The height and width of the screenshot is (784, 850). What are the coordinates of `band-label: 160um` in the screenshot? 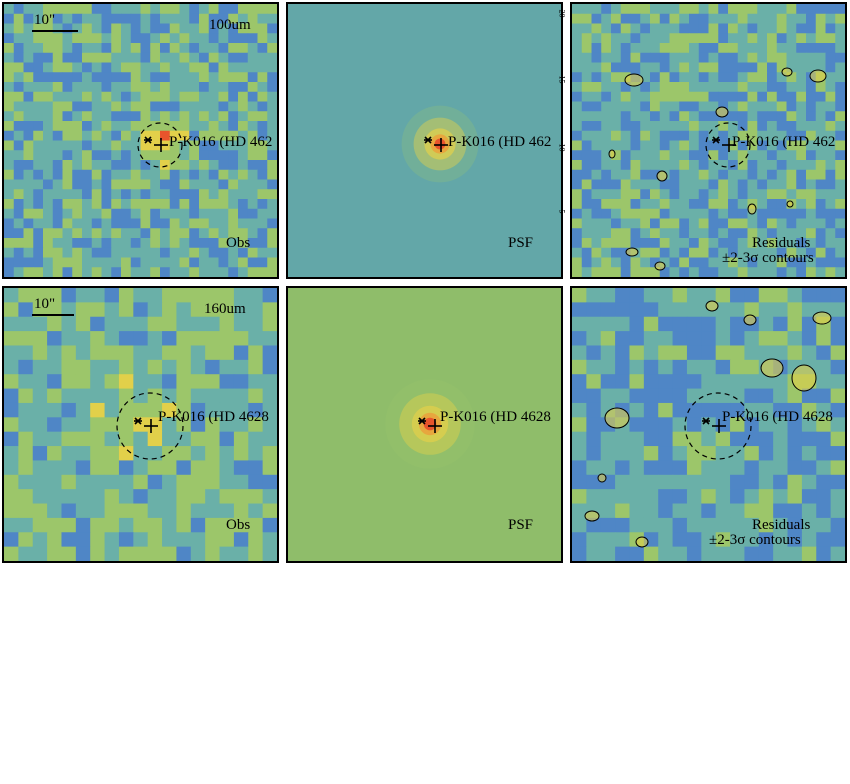 It's located at (225, 309).